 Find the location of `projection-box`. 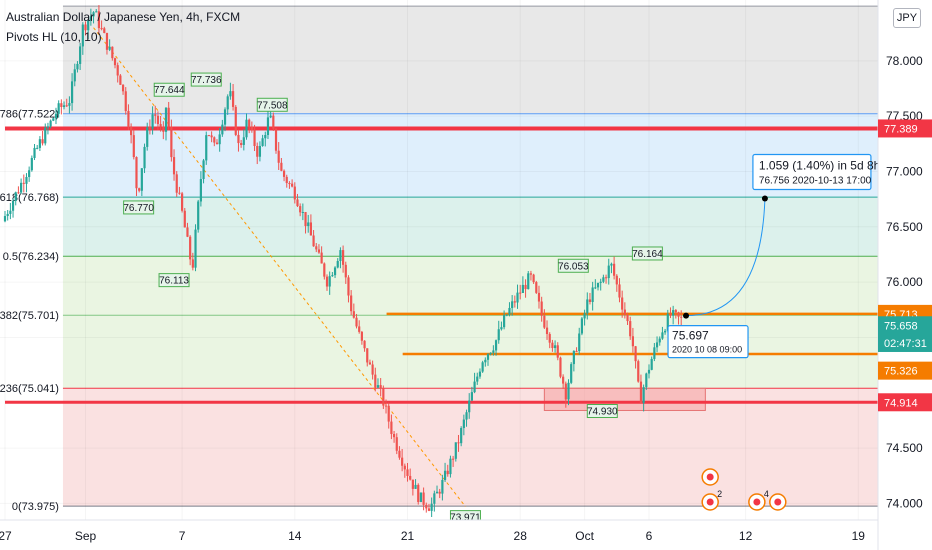

projection-box is located at coordinates (812, 172).